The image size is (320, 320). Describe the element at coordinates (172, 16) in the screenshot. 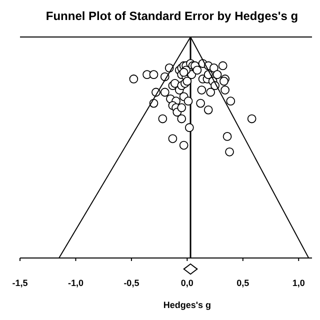

I see `chart-title: Funnel Plot of Standard Error by Hedges's g` at that location.